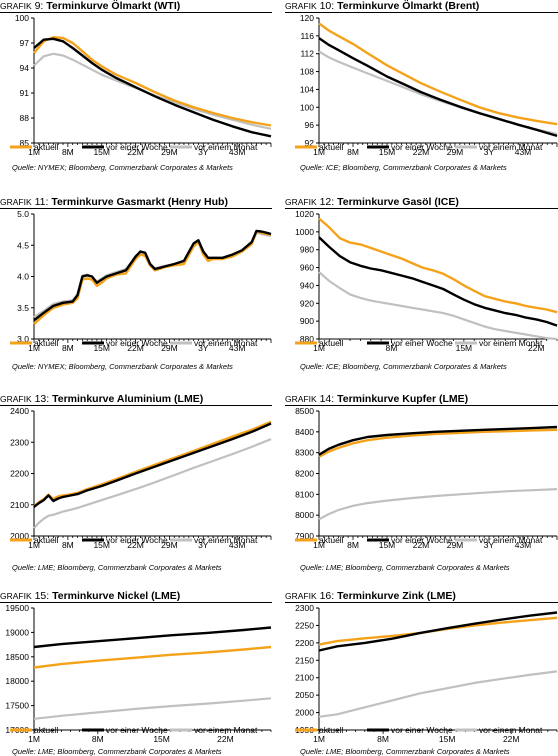  What do you see at coordinates (304, 660) in the screenshot?
I see `y-tick-label: 2150` at bounding box center [304, 660].